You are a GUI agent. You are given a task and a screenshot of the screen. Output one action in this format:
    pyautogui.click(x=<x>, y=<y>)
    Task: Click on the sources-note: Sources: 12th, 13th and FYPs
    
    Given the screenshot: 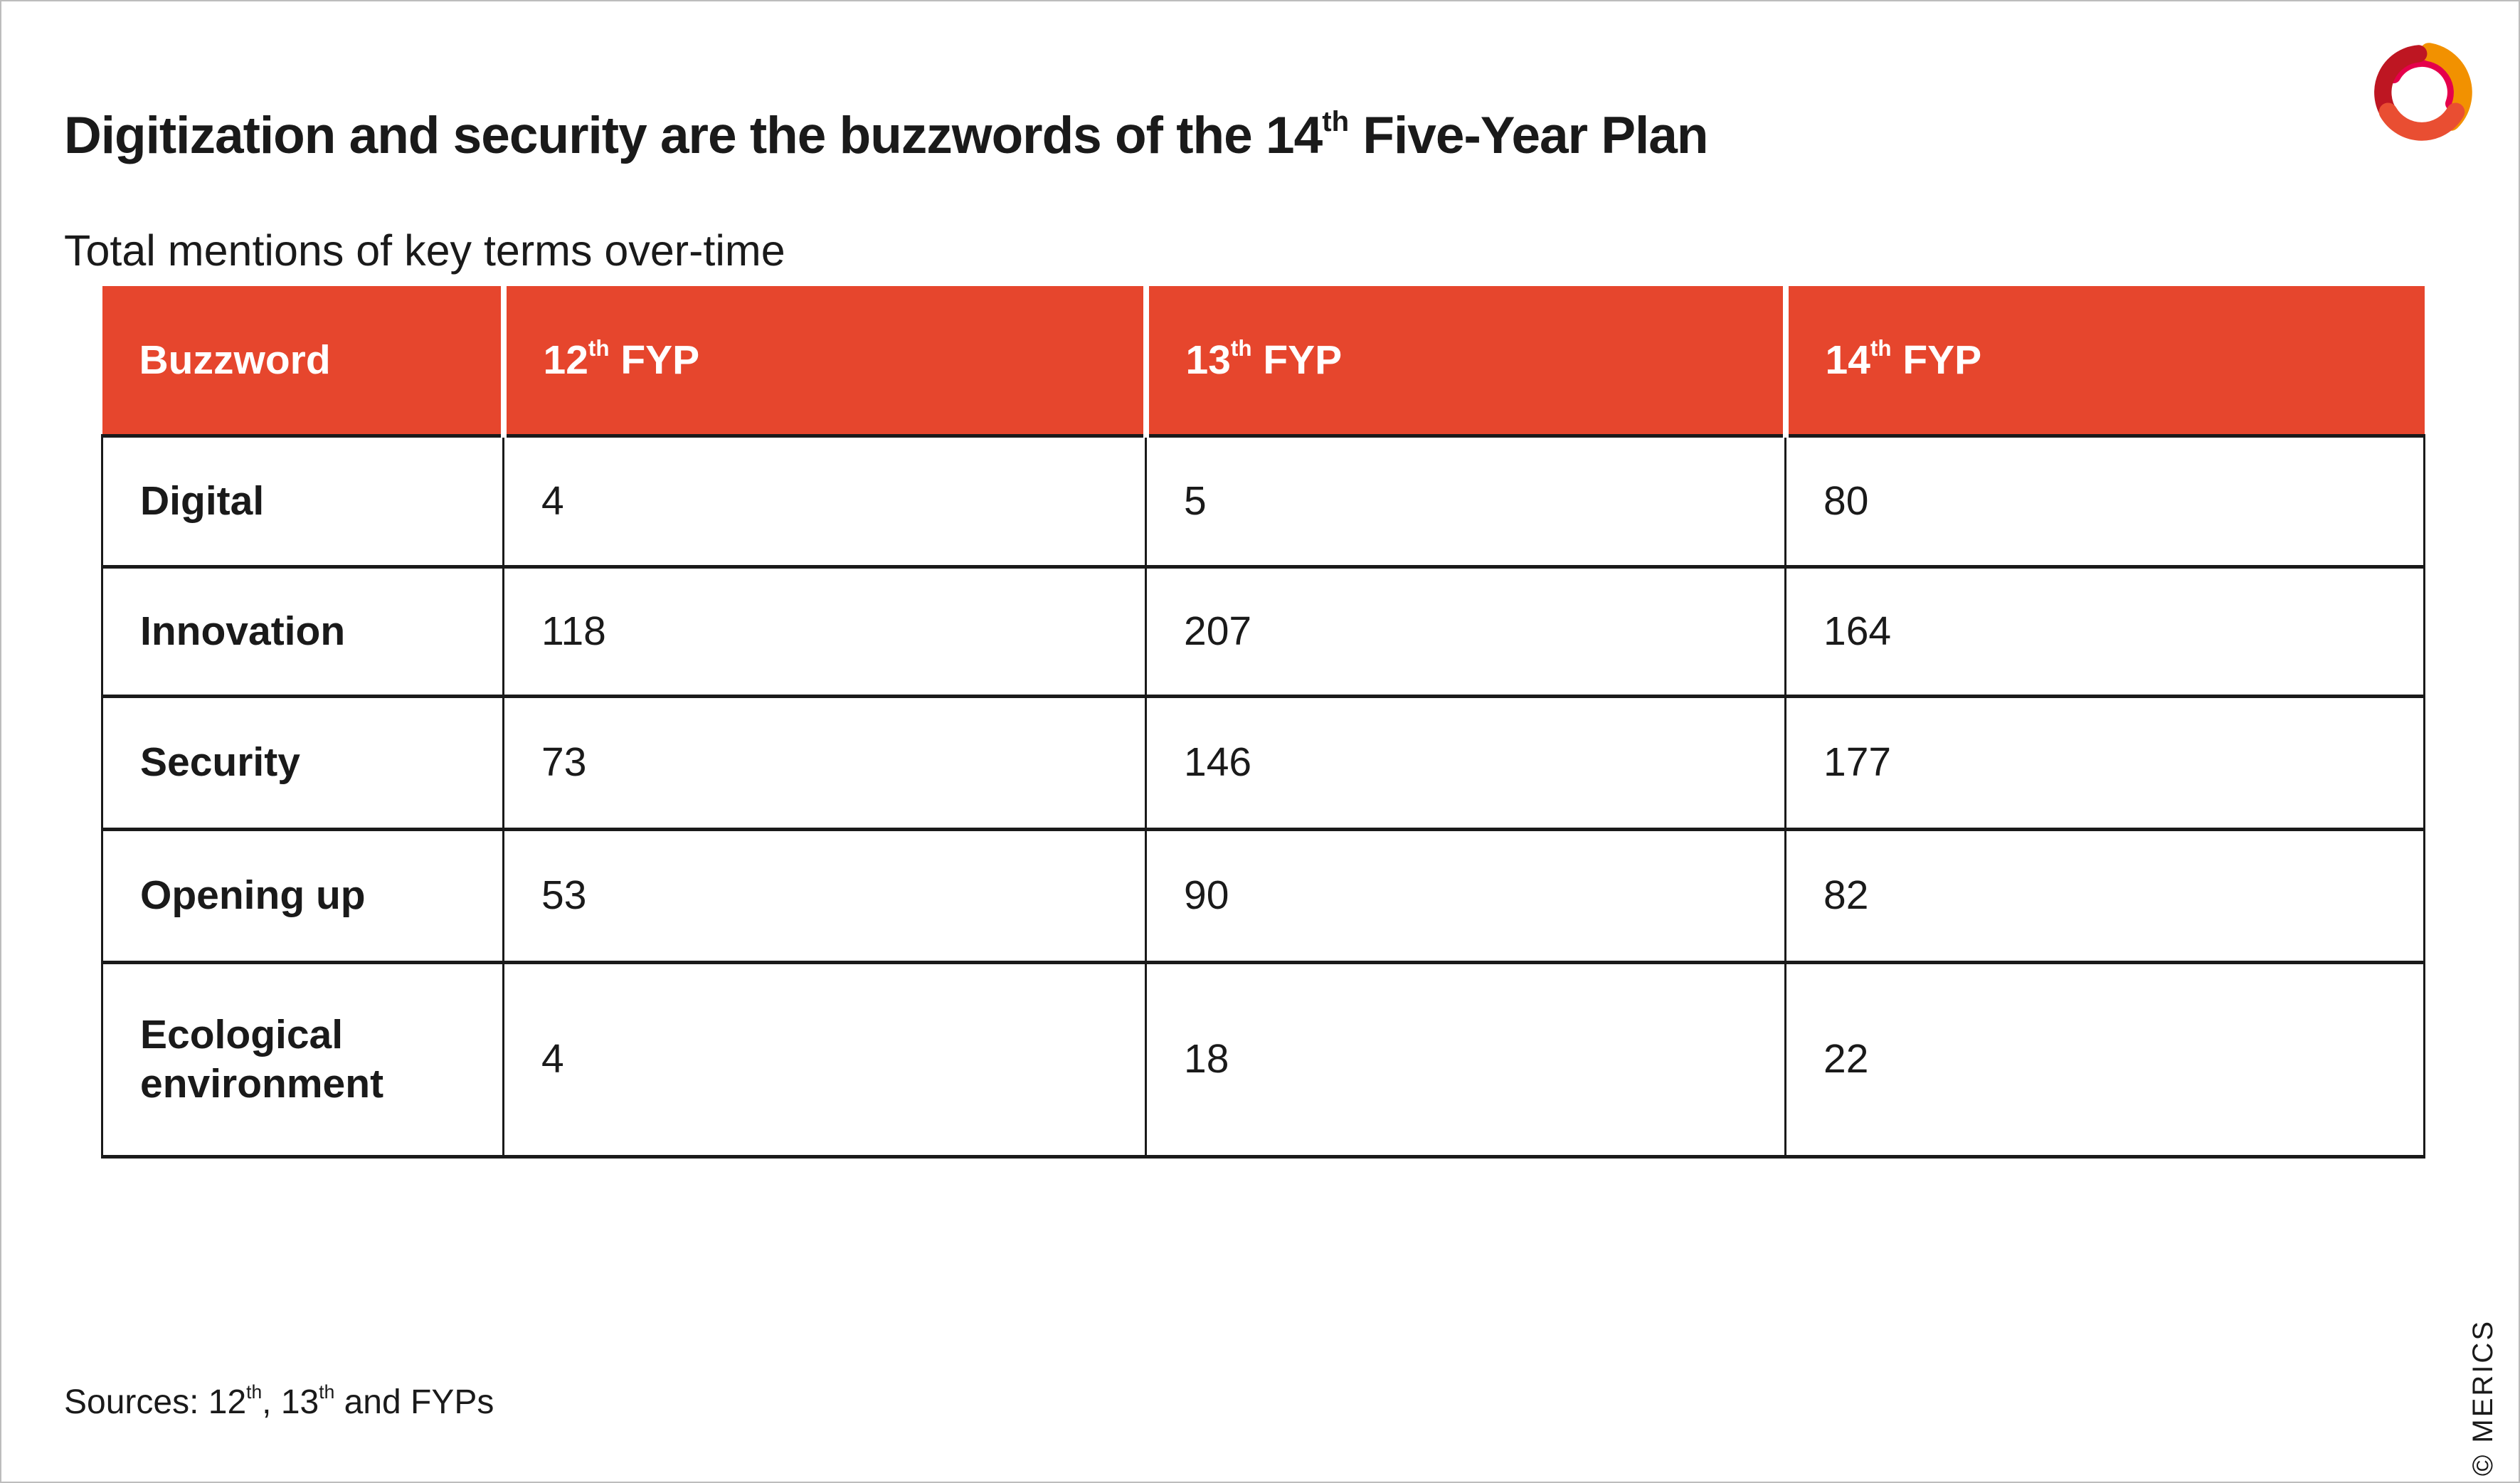 What is the action you would take?
    pyautogui.click(x=279, y=1402)
    